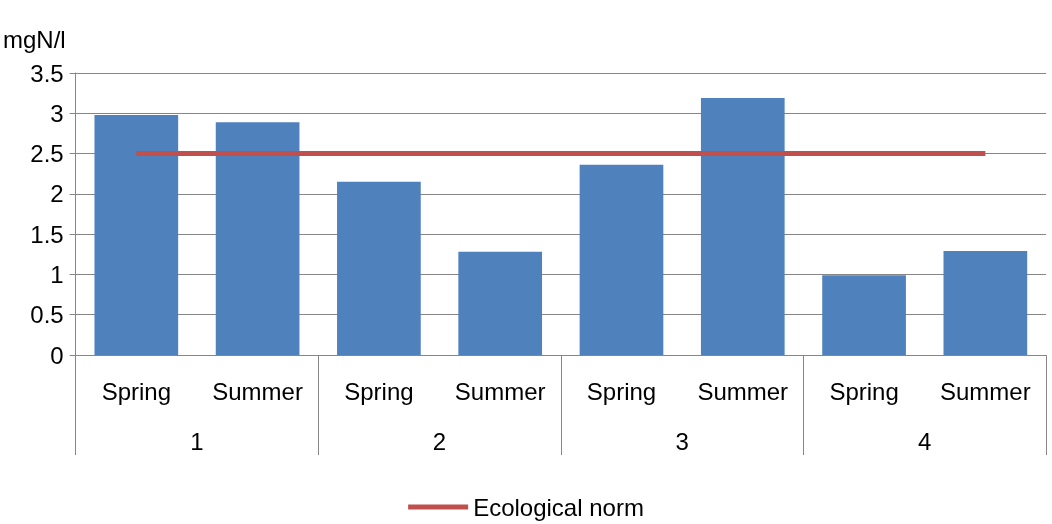  What do you see at coordinates (34, 39) in the screenshot?
I see `y-axis-title: mgN/l` at bounding box center [34, 39].